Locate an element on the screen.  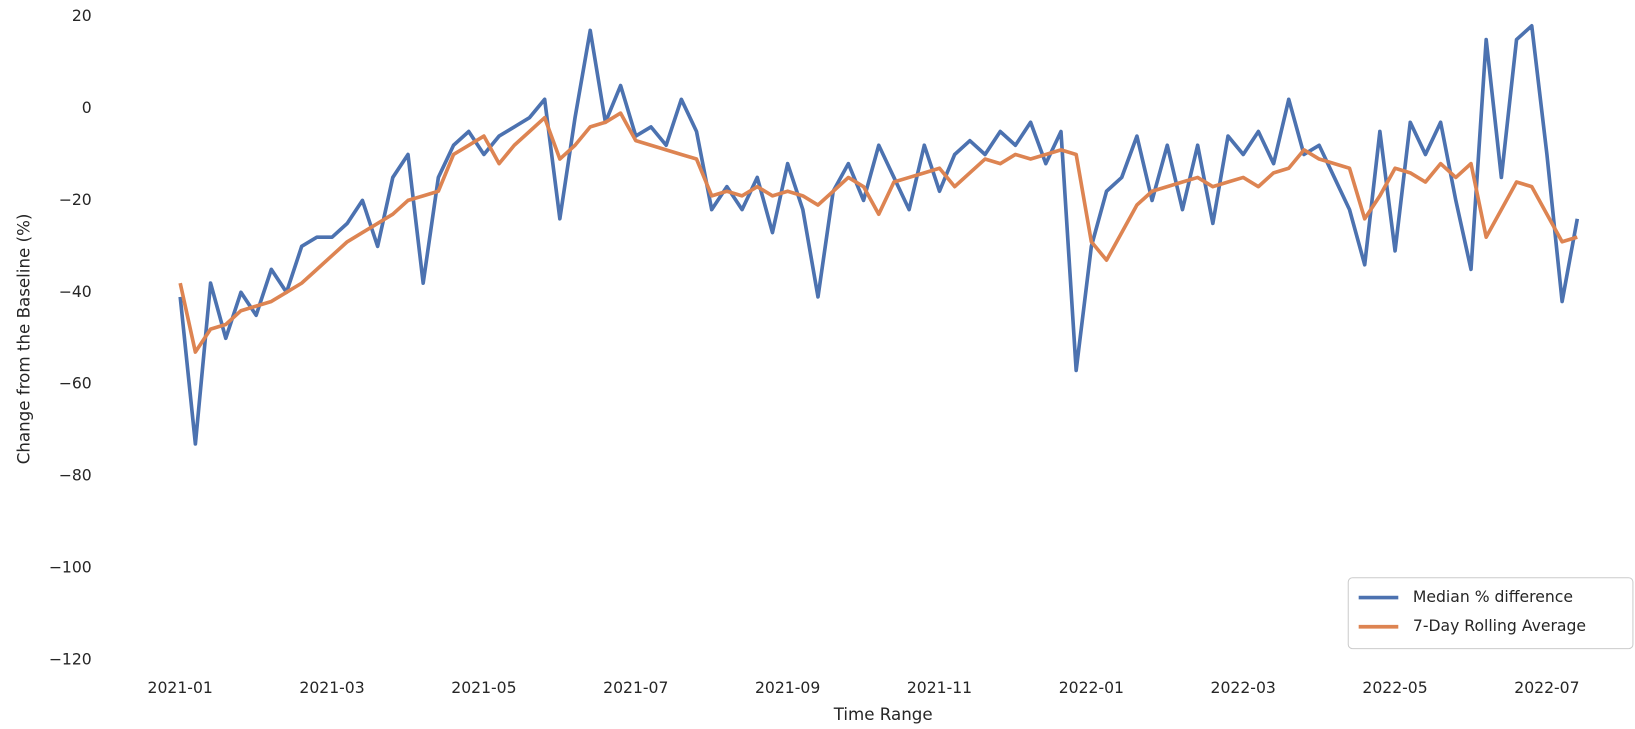
x-tick-label: 2021-07 is located at coordinates (635, 687).